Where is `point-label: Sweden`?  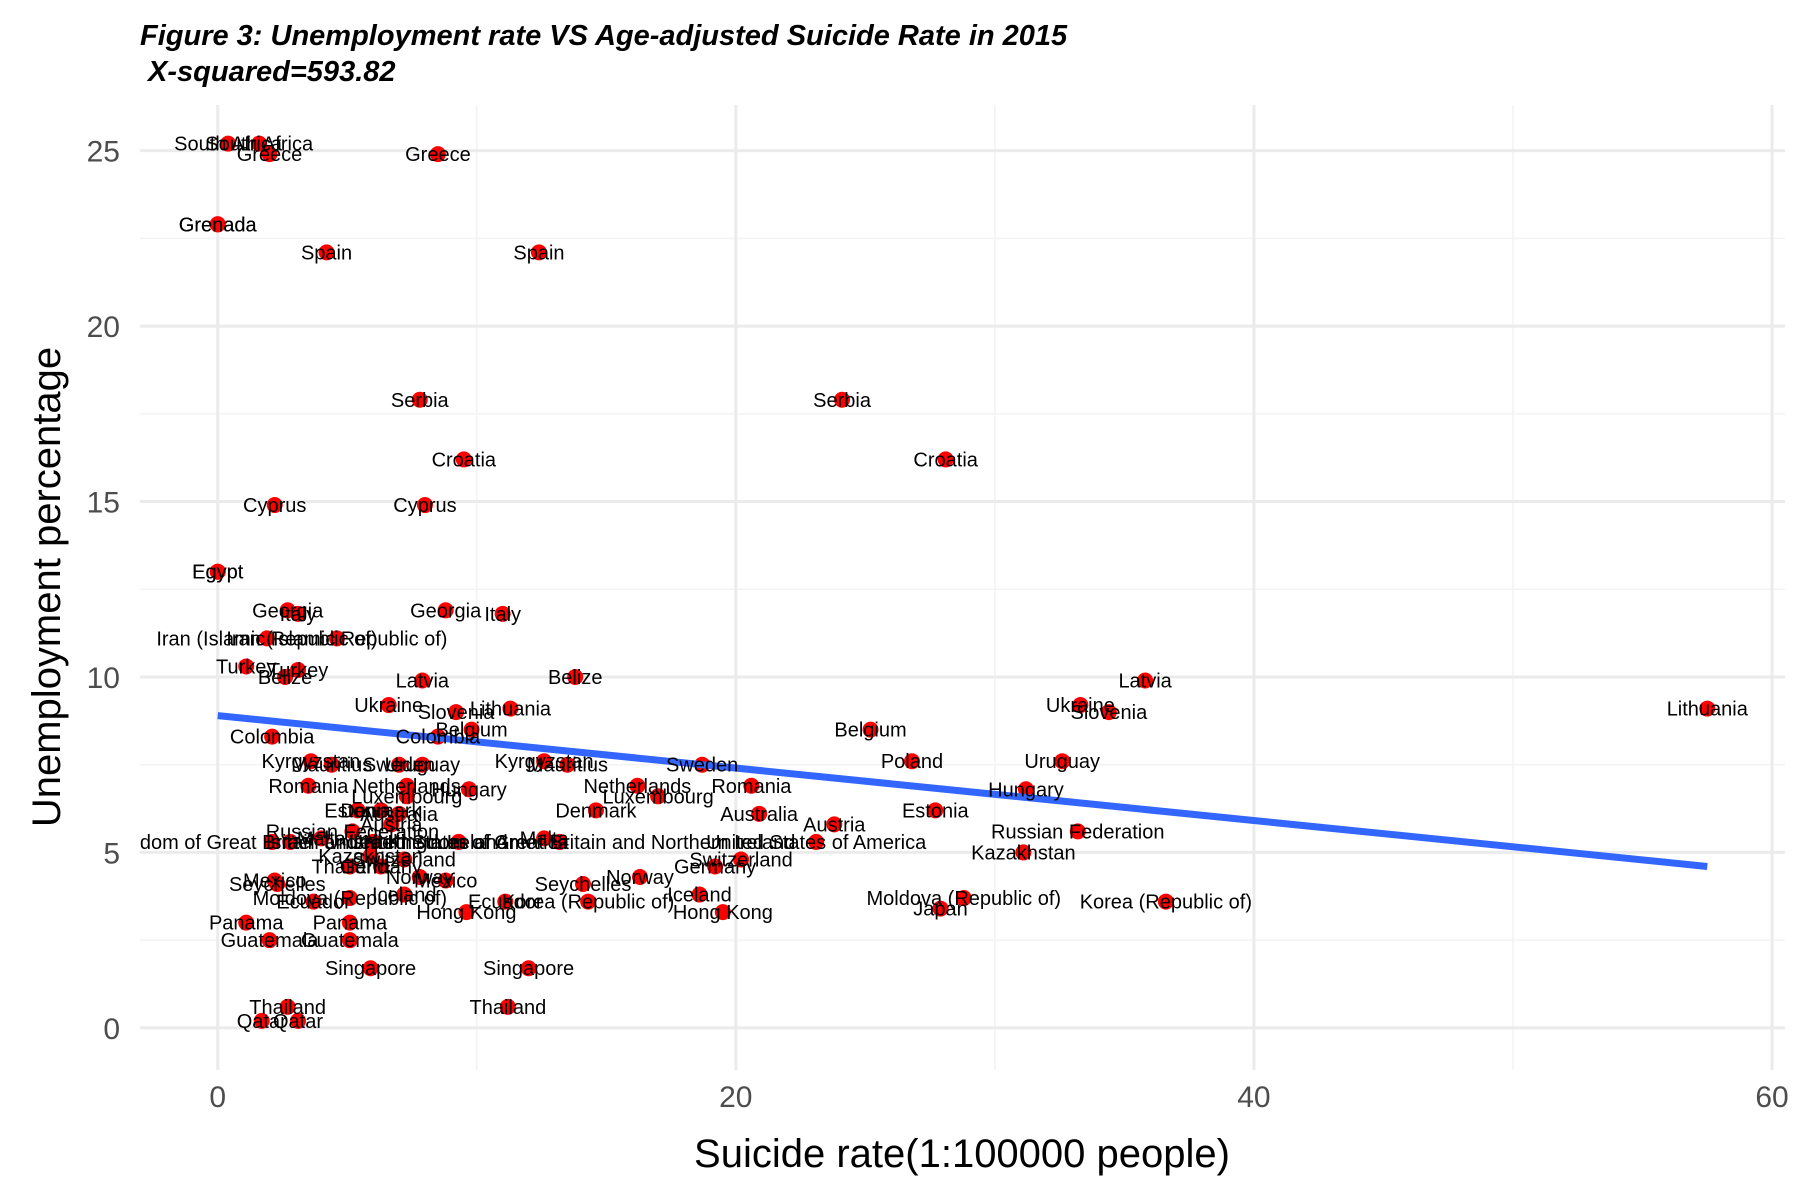 point-label: Sweden is located at coordinates (702, 766).